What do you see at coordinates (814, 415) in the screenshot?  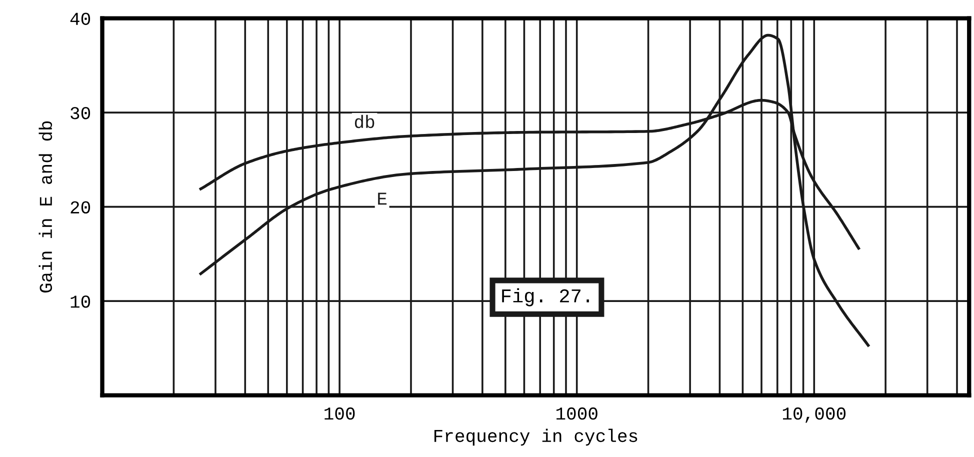 I see `x-tick-label: 10,000` at bounding box center [814, 415].